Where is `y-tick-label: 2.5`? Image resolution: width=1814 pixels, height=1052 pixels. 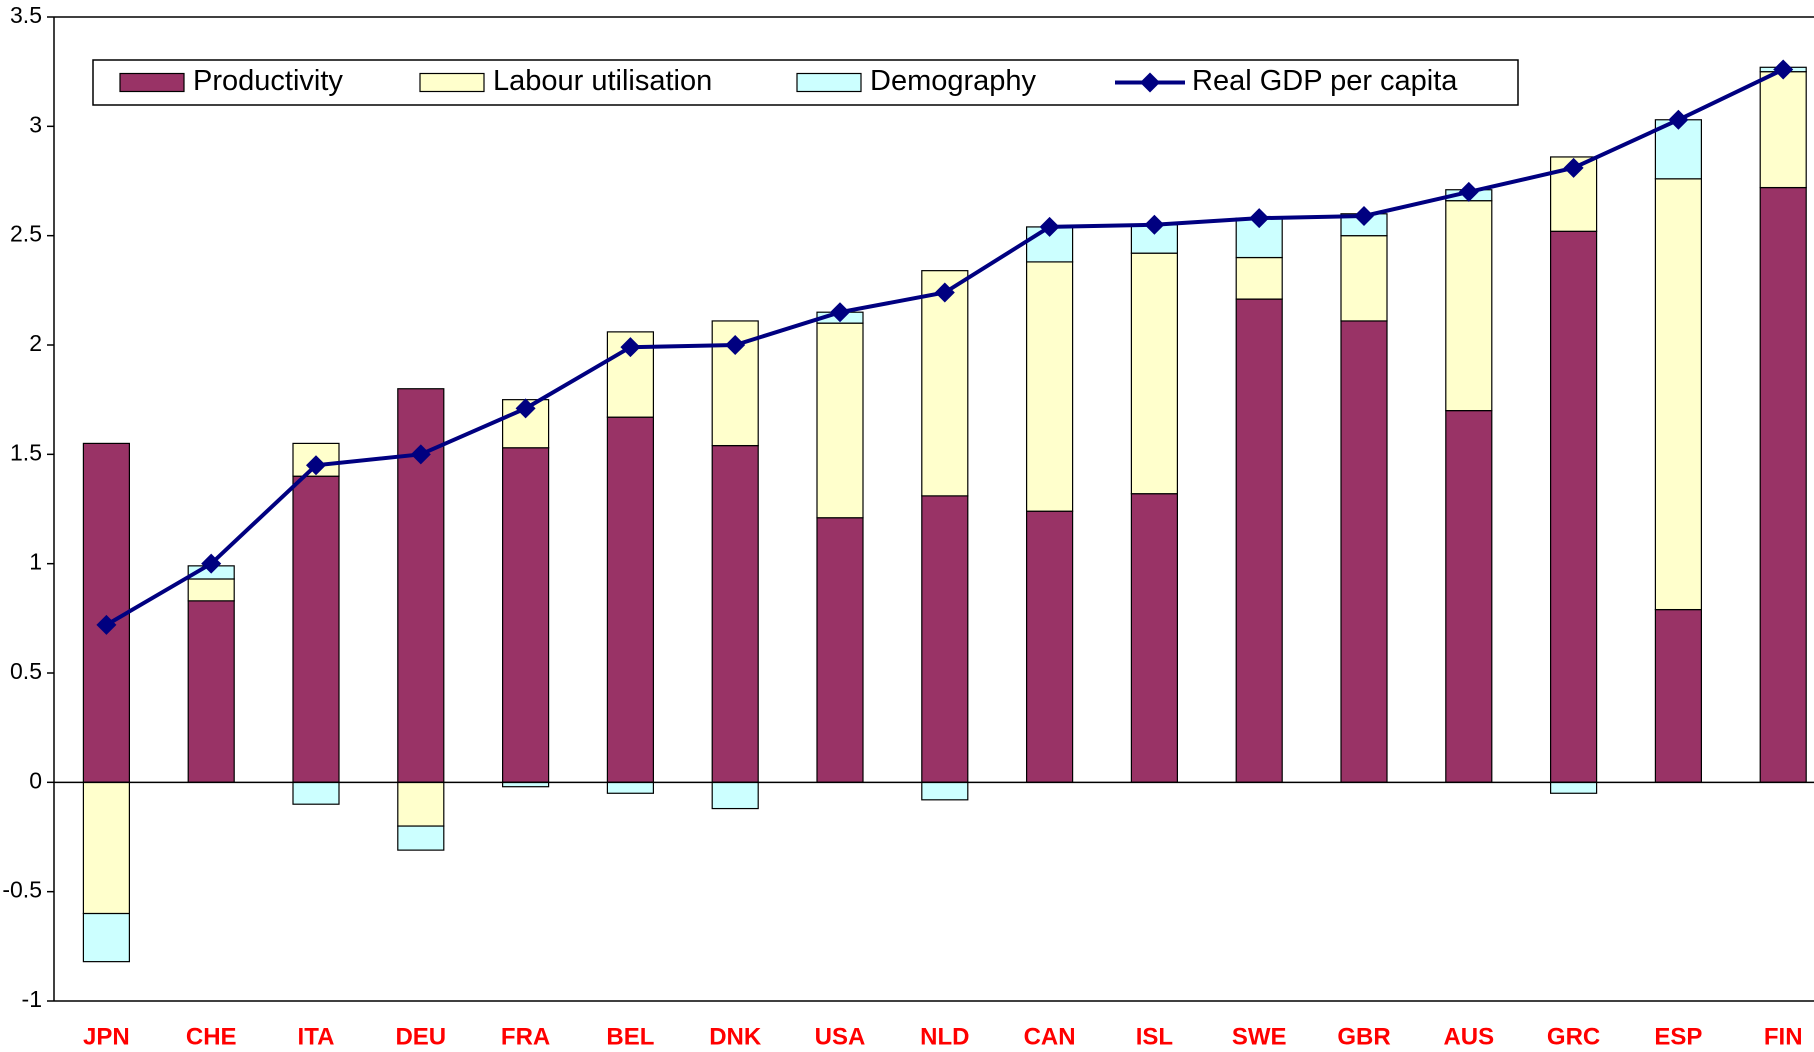
y-tick-label: 2.5 is located at coordinates (26, 234).